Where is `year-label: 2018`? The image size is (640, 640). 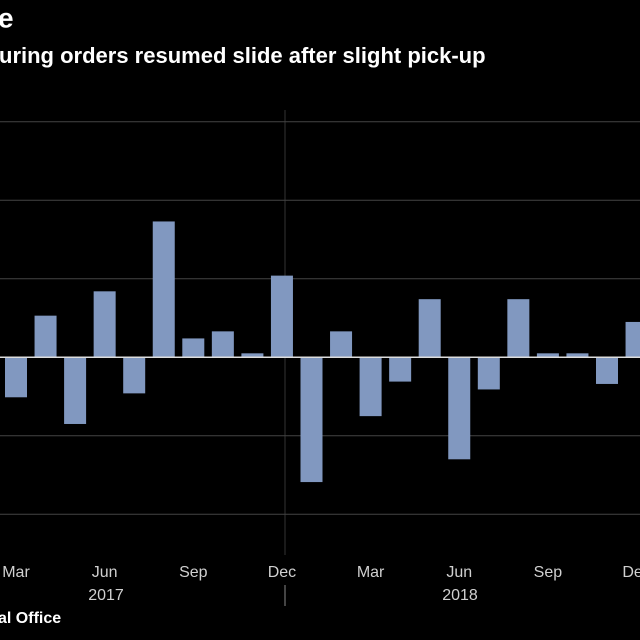
year-label: 2018 is located at coordinates (460, 595).